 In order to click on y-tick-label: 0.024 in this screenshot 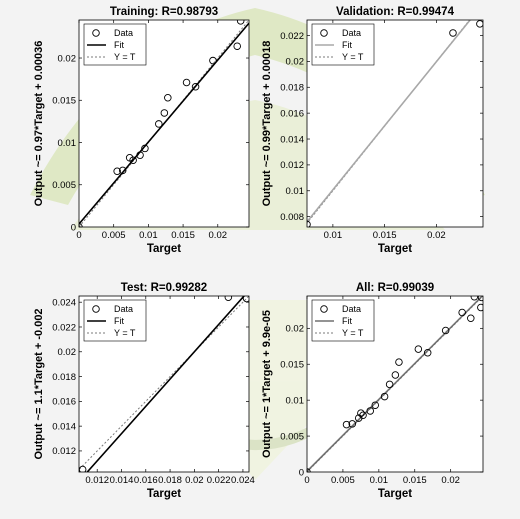, I will do `click(64, 302)`.